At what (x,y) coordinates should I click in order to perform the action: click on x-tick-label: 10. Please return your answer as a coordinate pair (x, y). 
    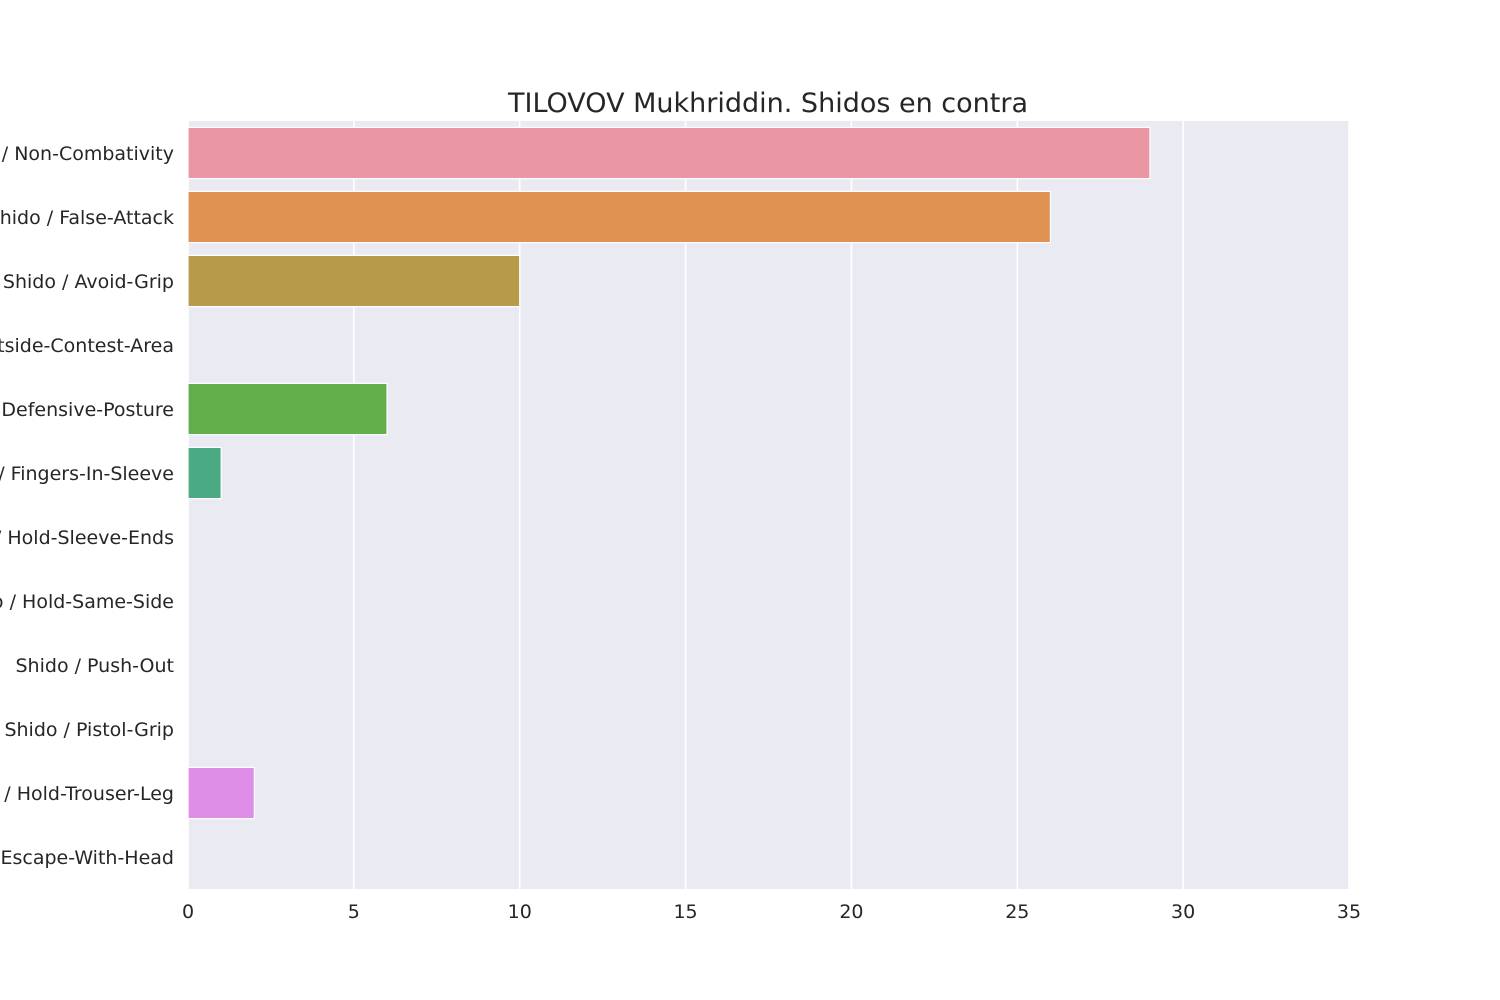
    Looking at the image, I should click on (520, 912).